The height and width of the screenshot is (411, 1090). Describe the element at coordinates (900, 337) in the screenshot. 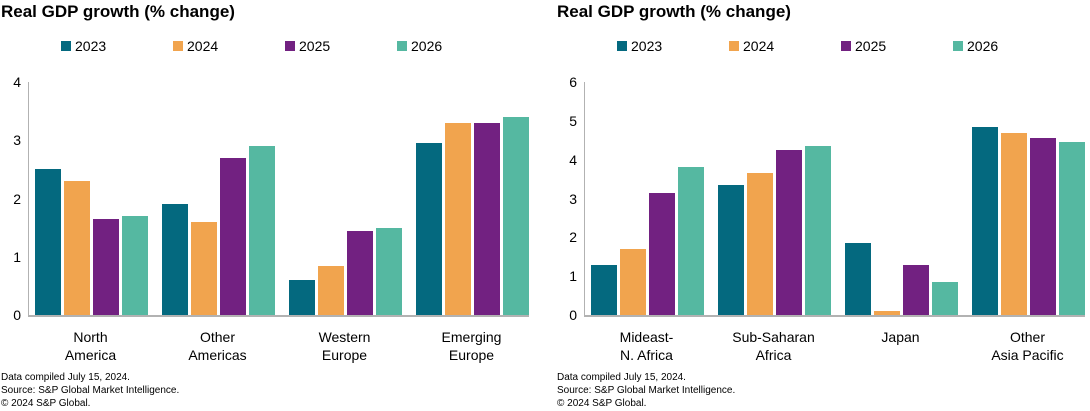

I see `x-category-label: Japan` at that location.